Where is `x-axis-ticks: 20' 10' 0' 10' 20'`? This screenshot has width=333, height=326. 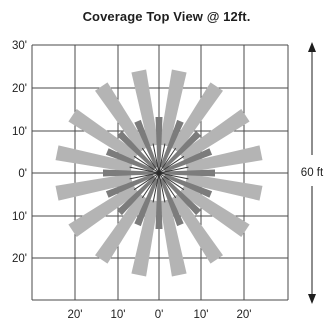
x-axis-ticks: 20' 10' 0' 10' 20' is located at coordinates (160, 315).